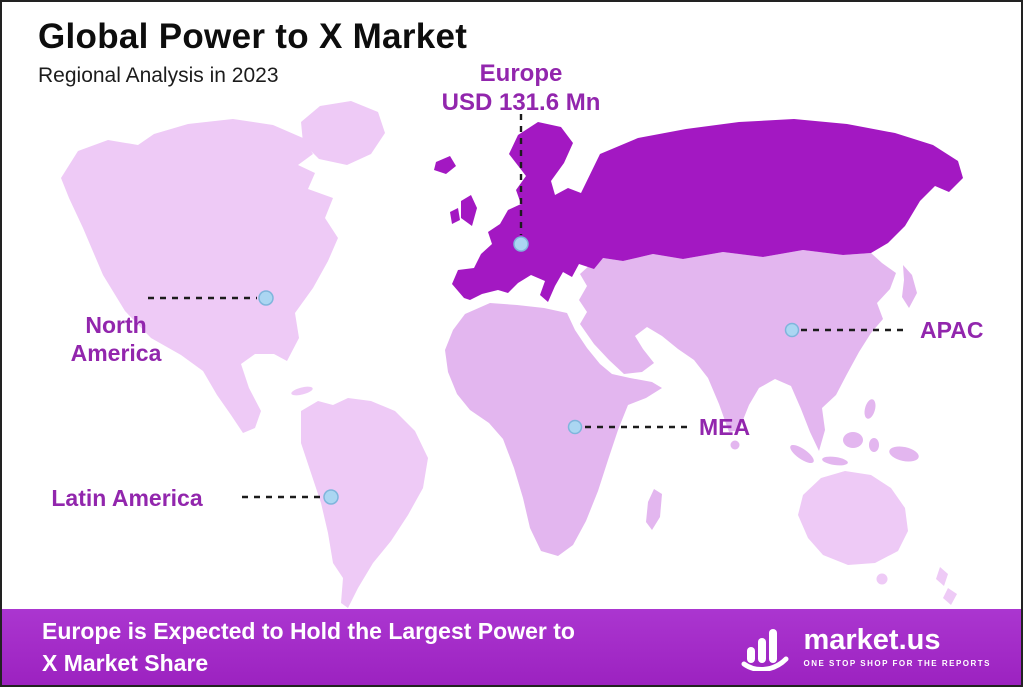 This screenshot has width=1023, height=687. I want to click on region-greenland, so click(343, 133).